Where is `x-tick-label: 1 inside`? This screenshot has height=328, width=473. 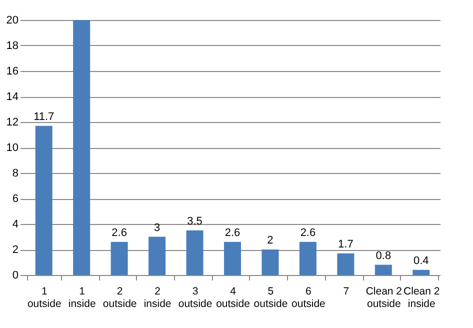 x-tick-label: 1 inside is located at coordinates (82, 298).